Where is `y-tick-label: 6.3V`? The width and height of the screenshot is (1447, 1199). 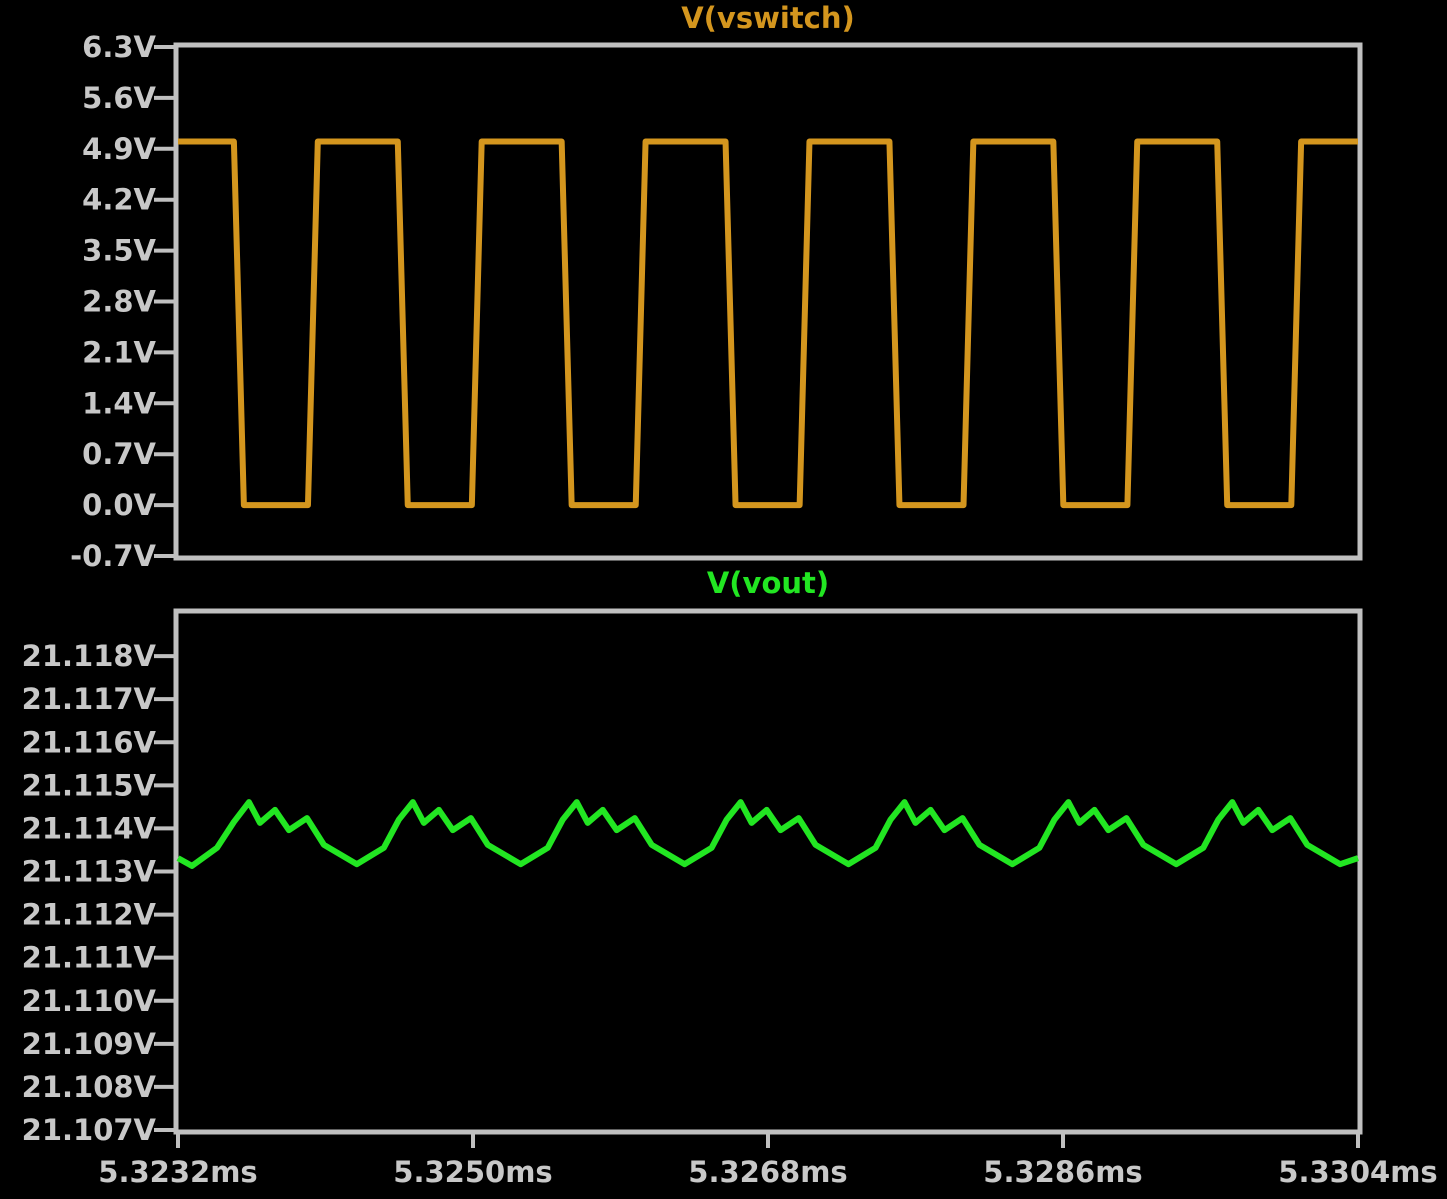 y-tick-label: 6.3V is located at coordinates (119, 47).